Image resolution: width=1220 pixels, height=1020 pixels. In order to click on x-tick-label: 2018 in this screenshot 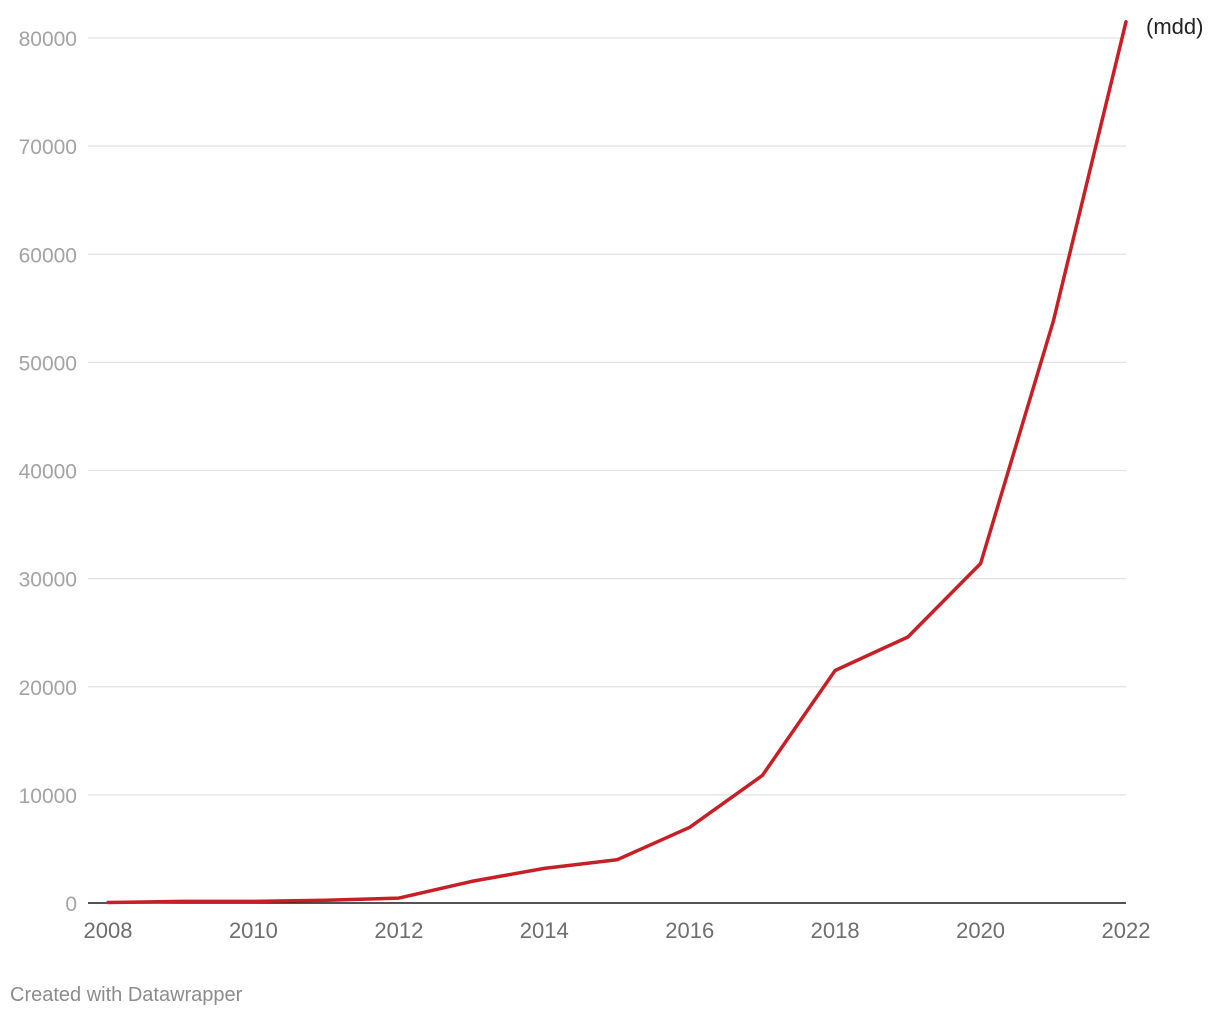, I will do `click(835, 930)`.